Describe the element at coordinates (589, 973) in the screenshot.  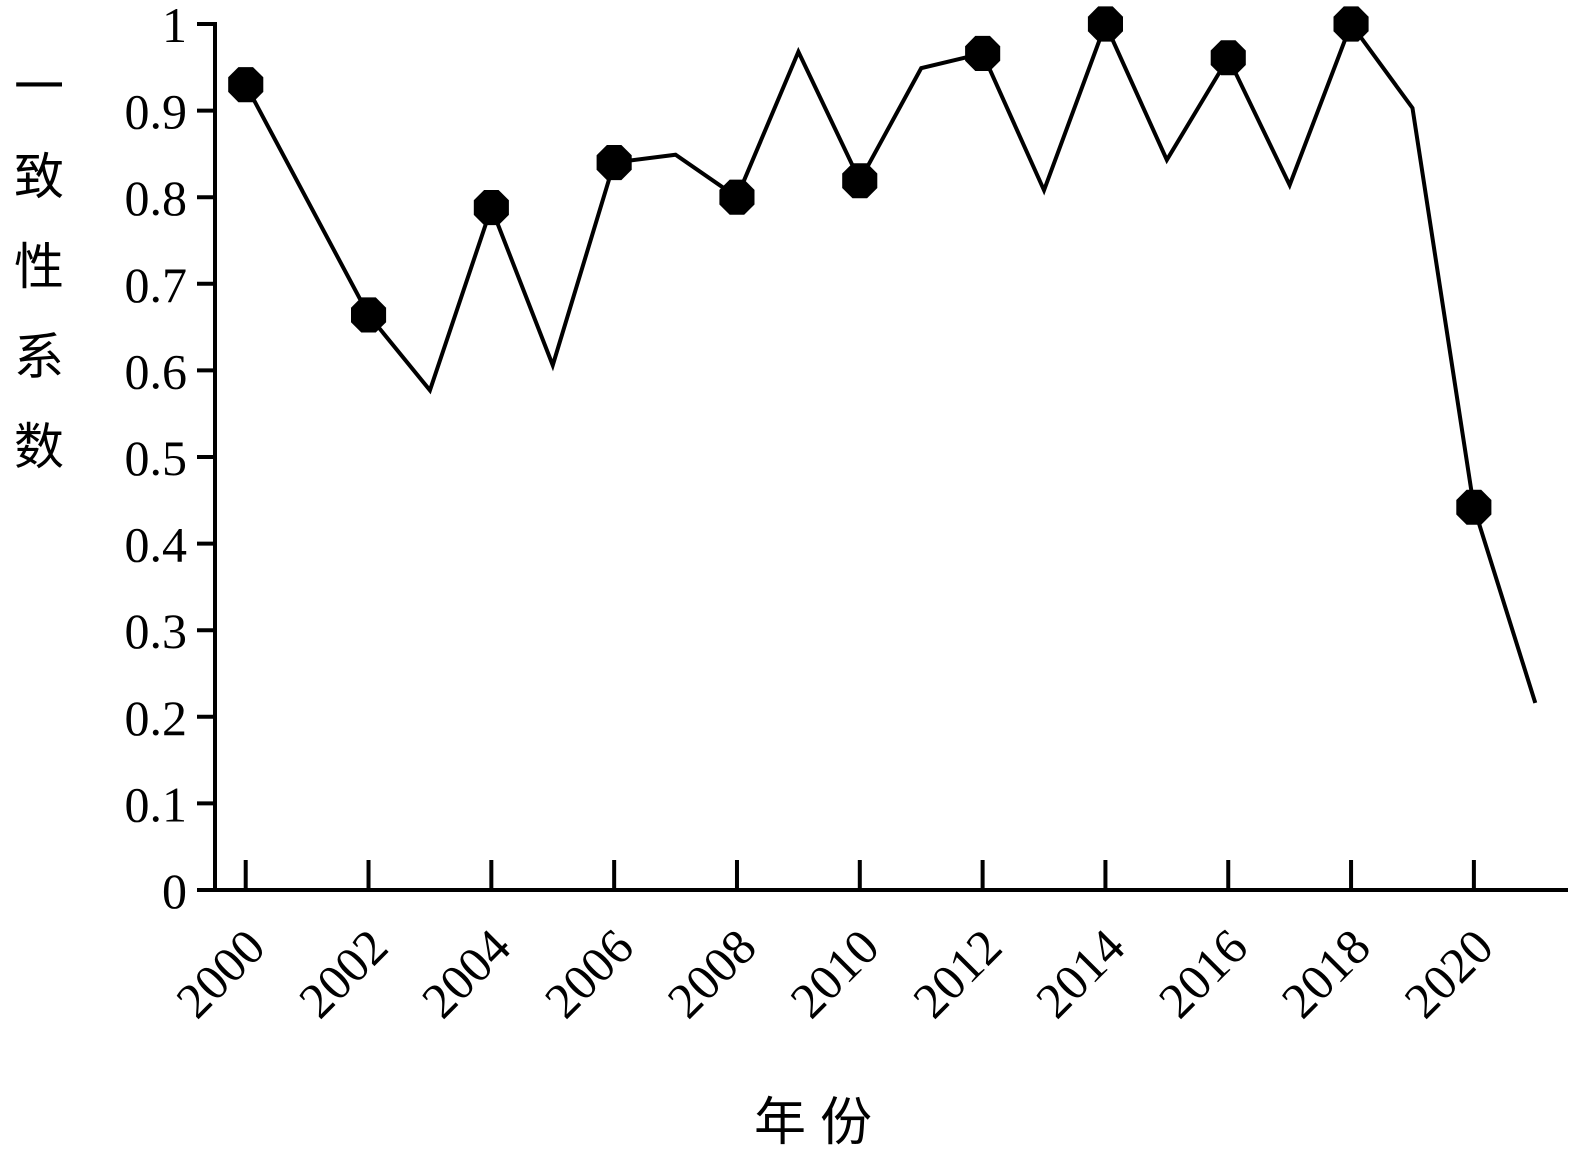
I see `x-tick-label: 2006` at that location.